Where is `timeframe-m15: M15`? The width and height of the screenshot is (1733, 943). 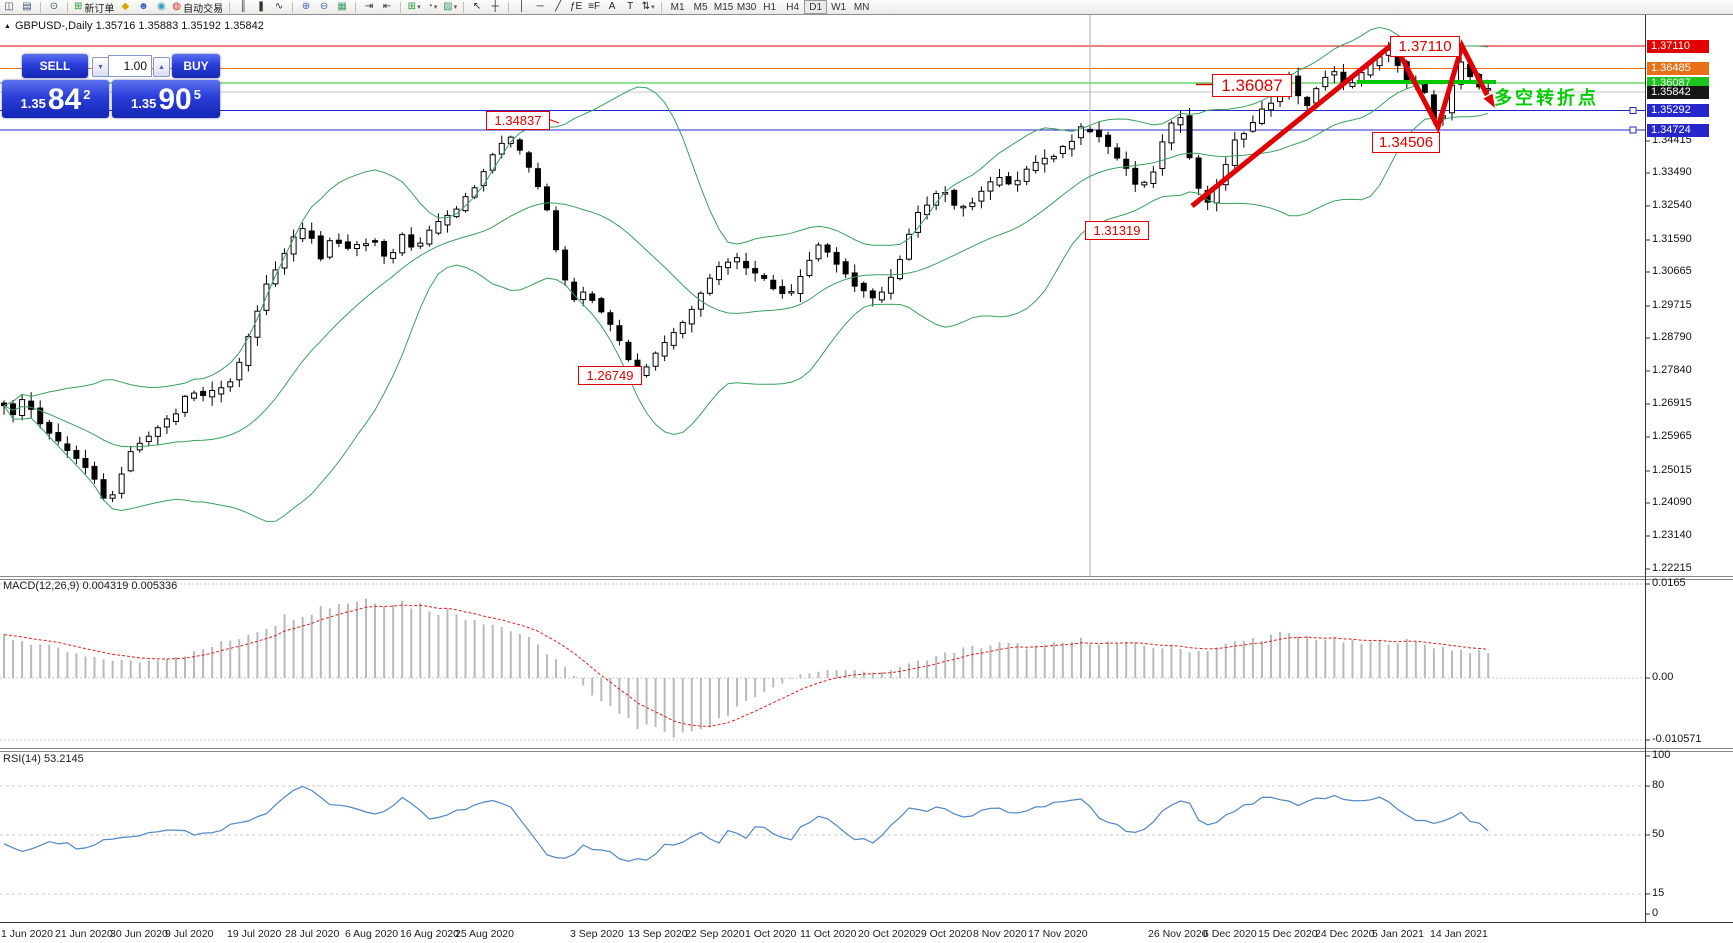
timeframe-m15: M15 is located at coordinates (723, 7).